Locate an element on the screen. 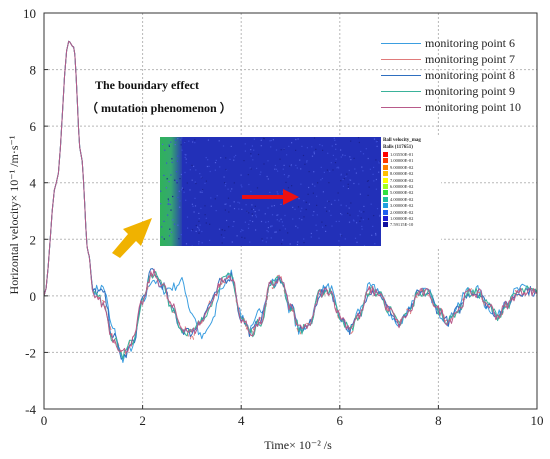  inset-legend-row: 8.00000E-02 is located at coordinates (398, 174).